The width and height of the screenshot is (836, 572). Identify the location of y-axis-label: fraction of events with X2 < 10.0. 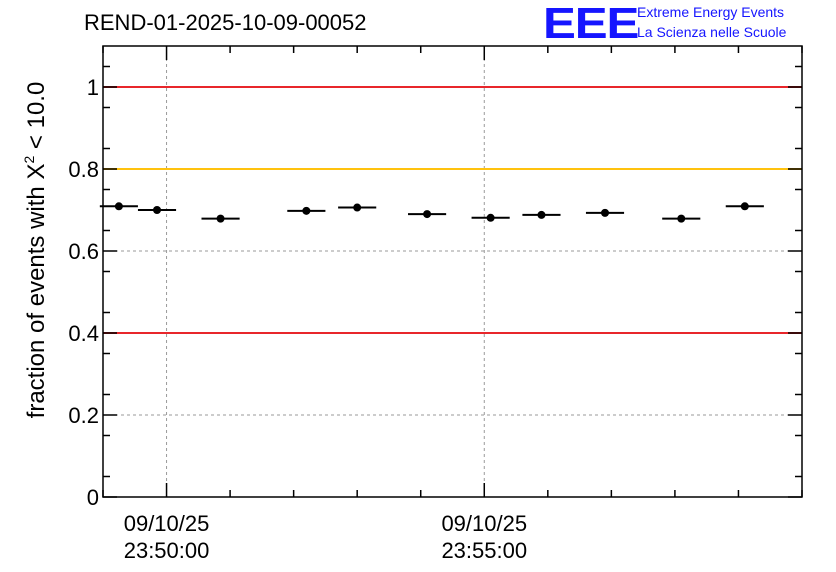
(36, 250).